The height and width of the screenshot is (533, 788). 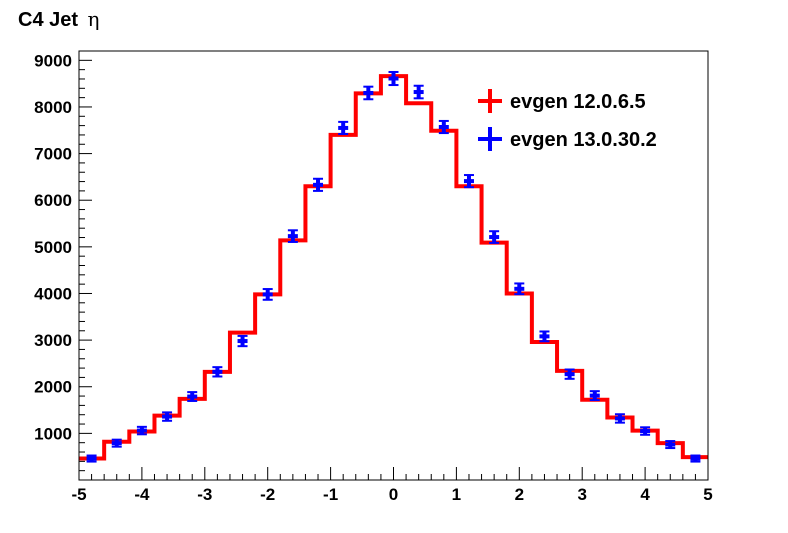 I want to click on chart-title: C4 Jet η, so click(x=58, y=19).